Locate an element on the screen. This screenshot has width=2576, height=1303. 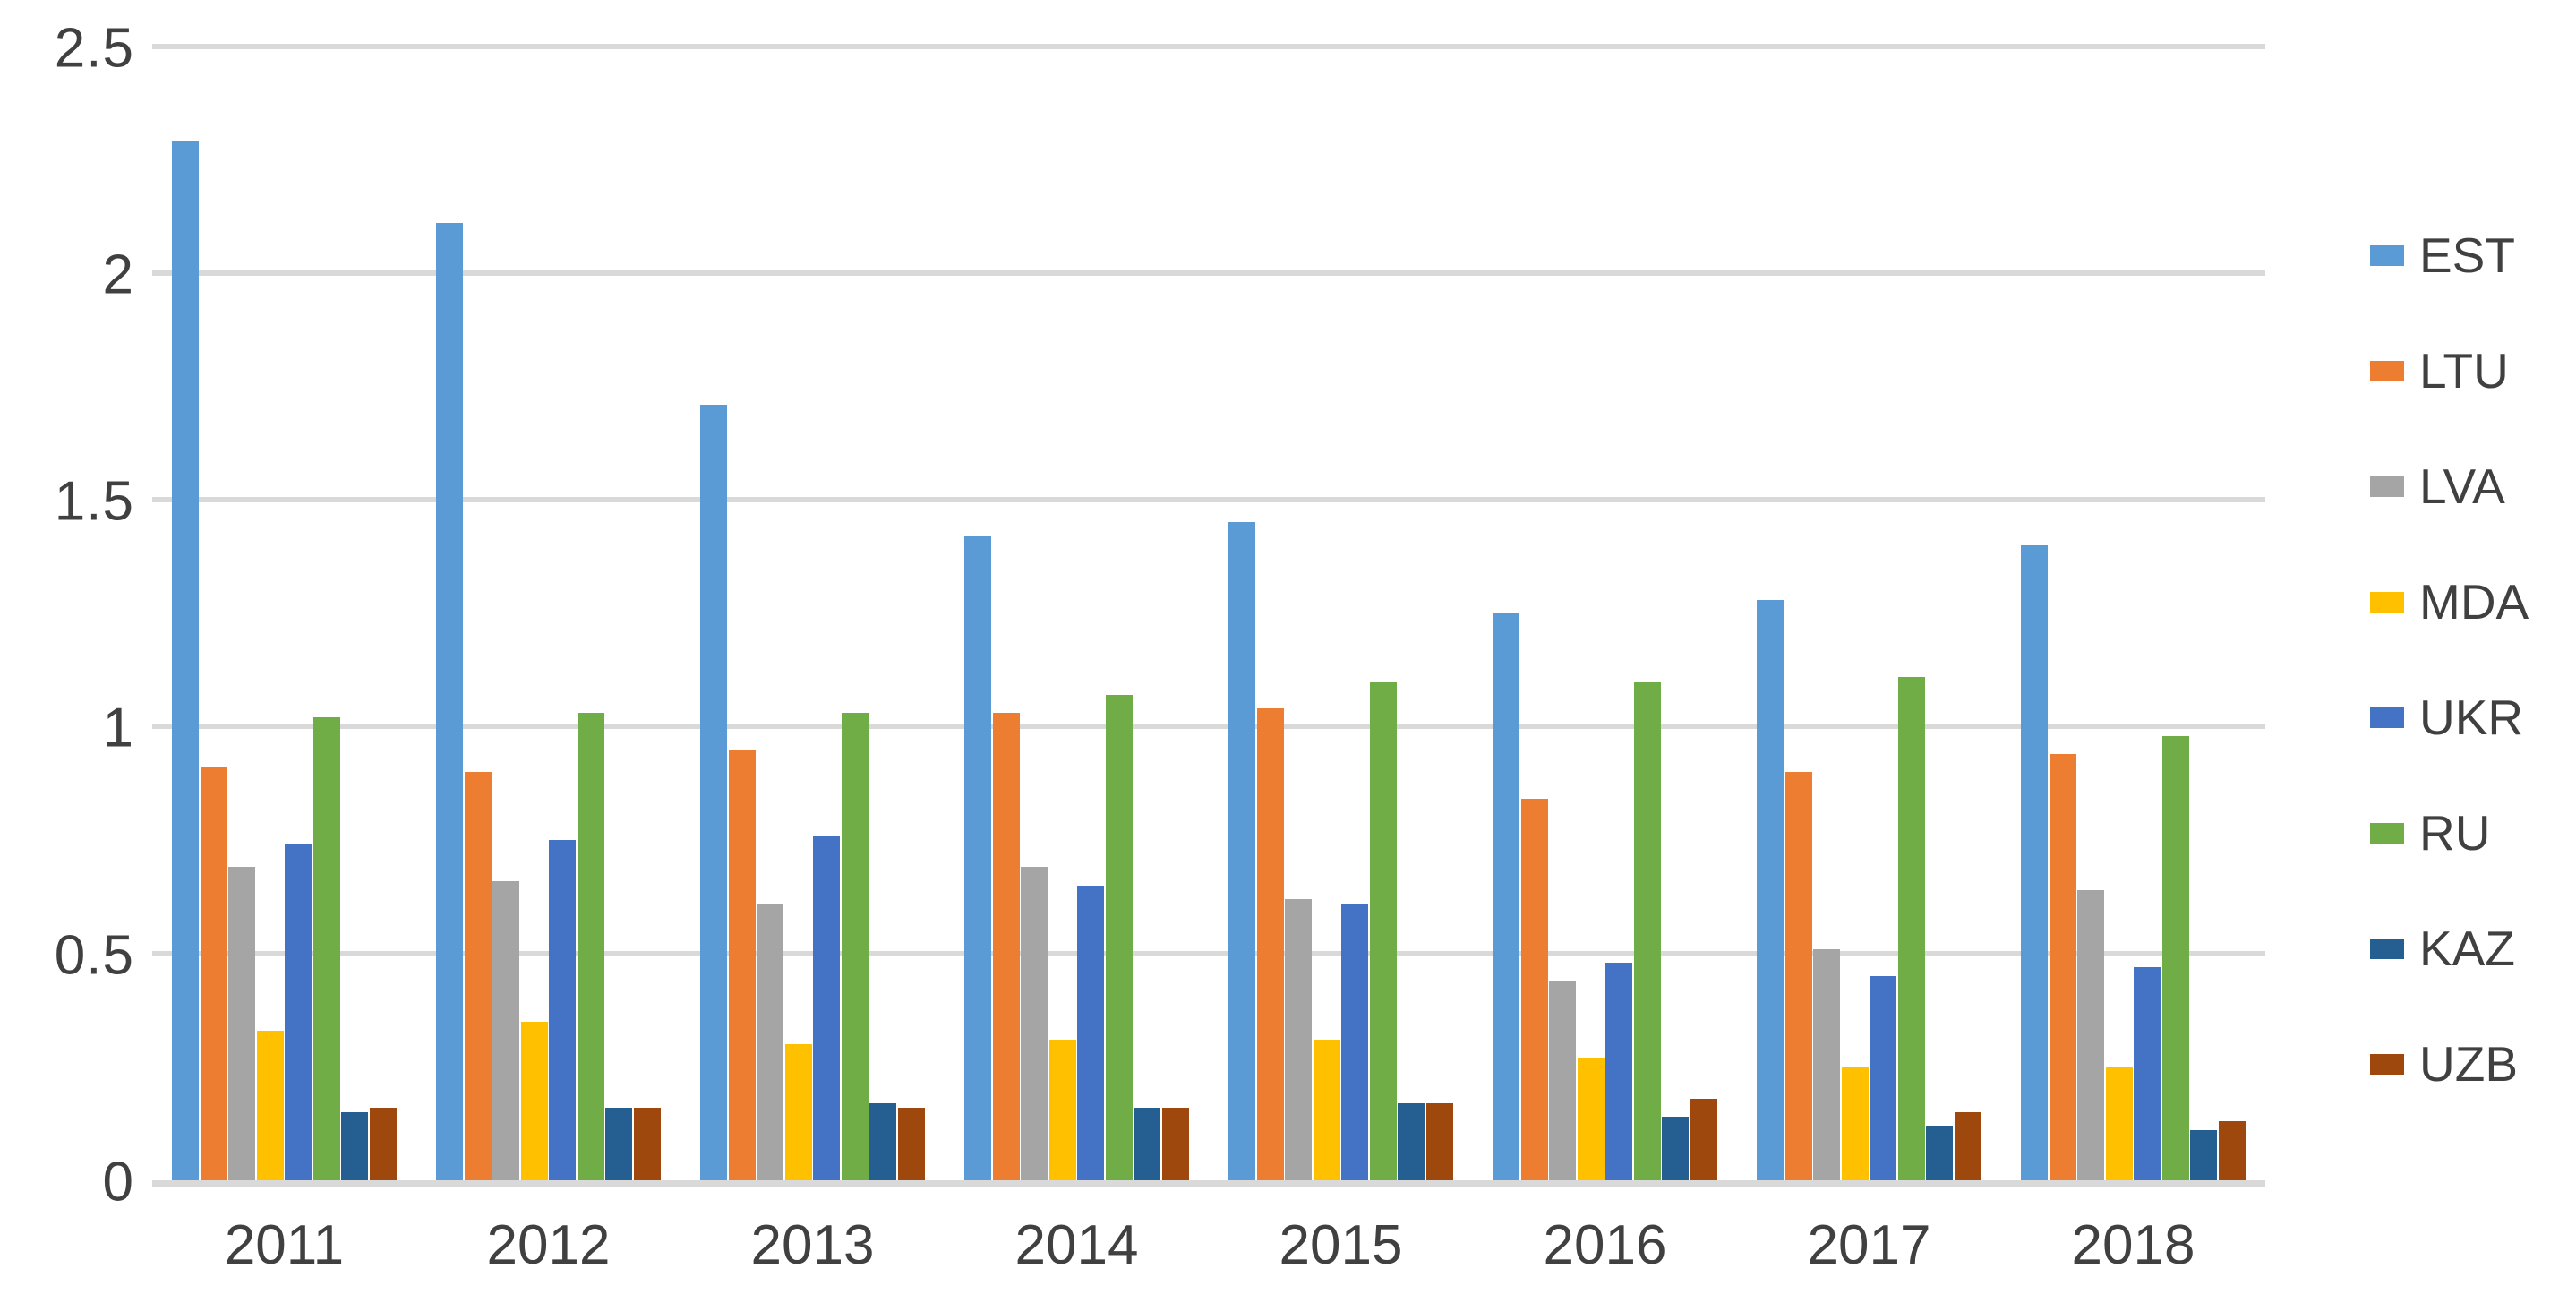
bar-LTU-2015 is located at coordinates (1270, 944).